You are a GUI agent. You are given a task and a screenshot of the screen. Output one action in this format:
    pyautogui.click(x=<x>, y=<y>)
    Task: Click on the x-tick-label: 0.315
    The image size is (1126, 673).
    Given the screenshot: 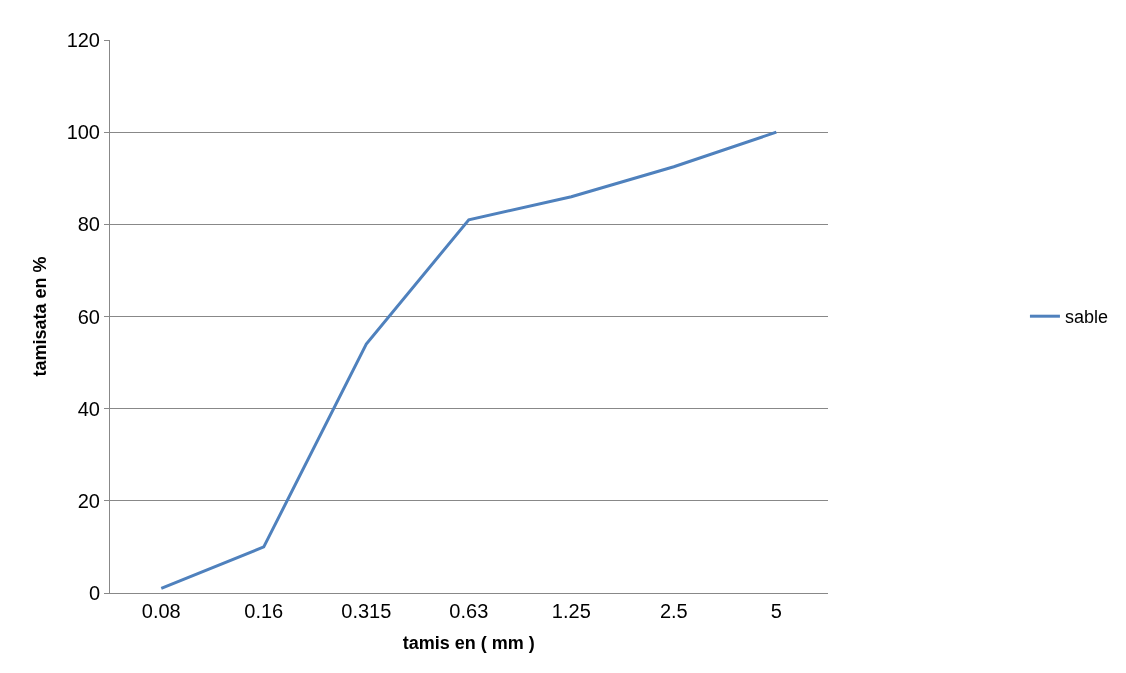 What is the action you would take?
    pyautogui.click(x=366, y=611)
    